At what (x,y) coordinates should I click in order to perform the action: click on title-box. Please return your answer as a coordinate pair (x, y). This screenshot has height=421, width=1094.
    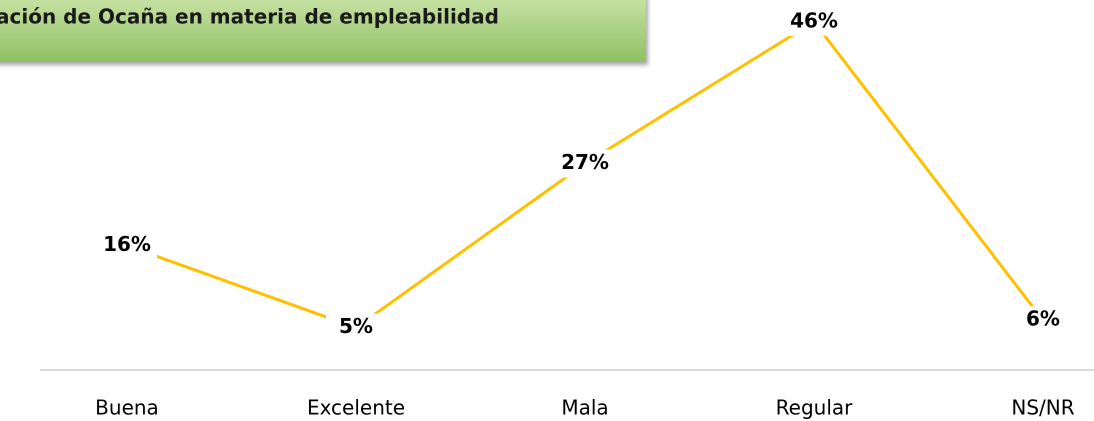
    Looking at the image, I should click on (323, 31).